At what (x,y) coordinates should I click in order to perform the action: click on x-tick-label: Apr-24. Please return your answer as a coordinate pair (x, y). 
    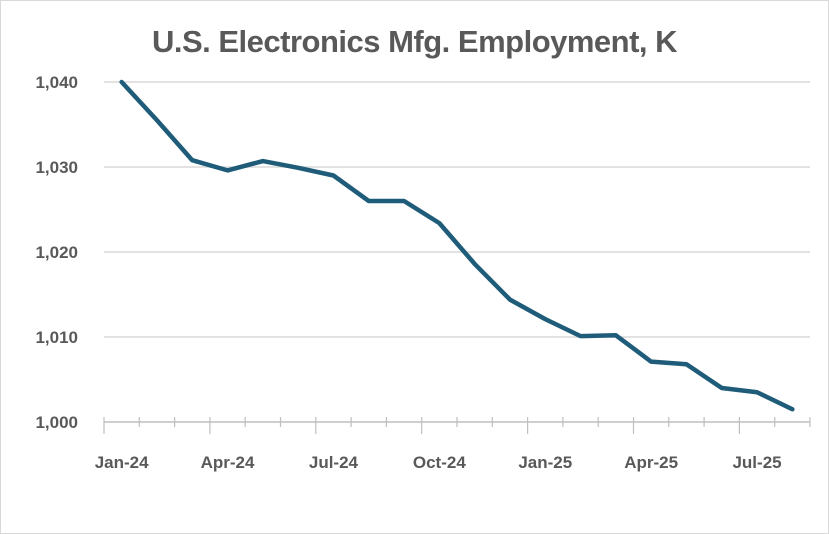
    Looking at the image, I should click on (228, 462).